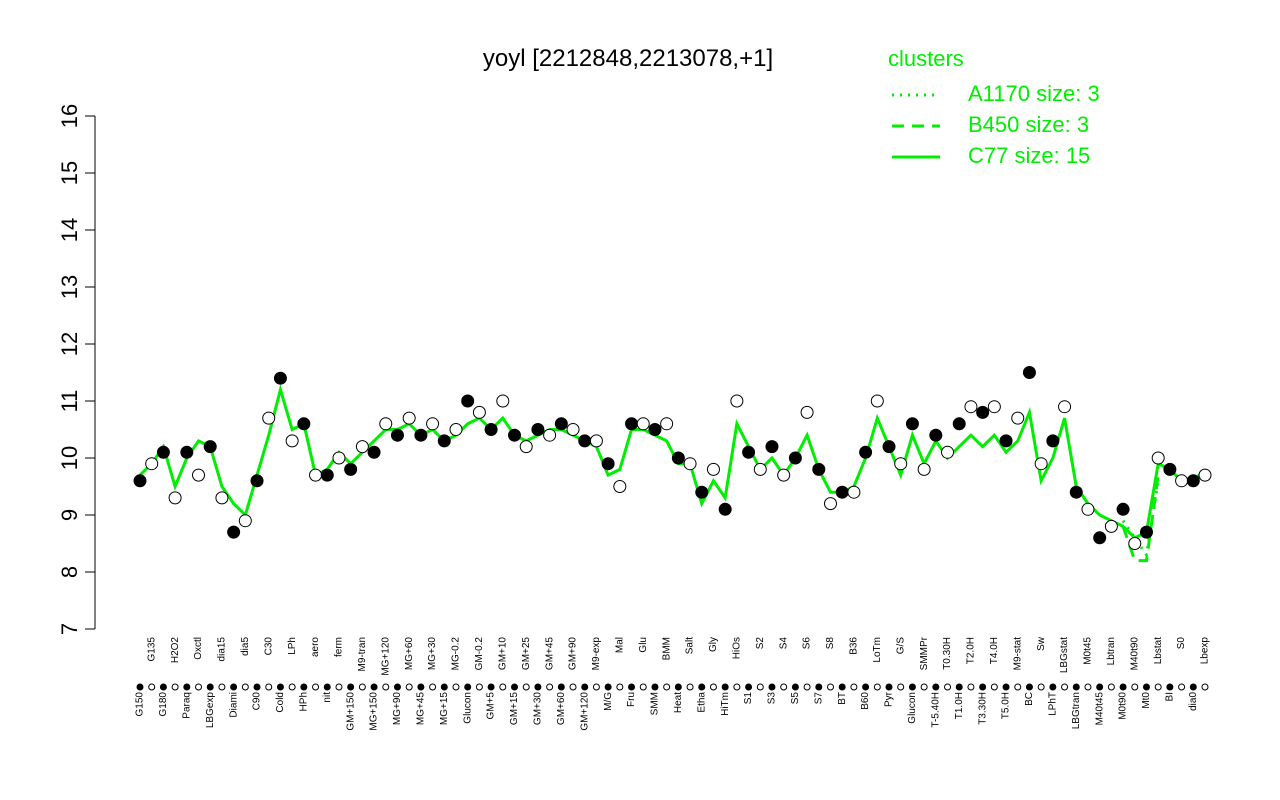  What do you see at coordinates (210, 710) in the screenshot?
I see `x-tick-label: LBGexp` at bounding box center [210, 710].